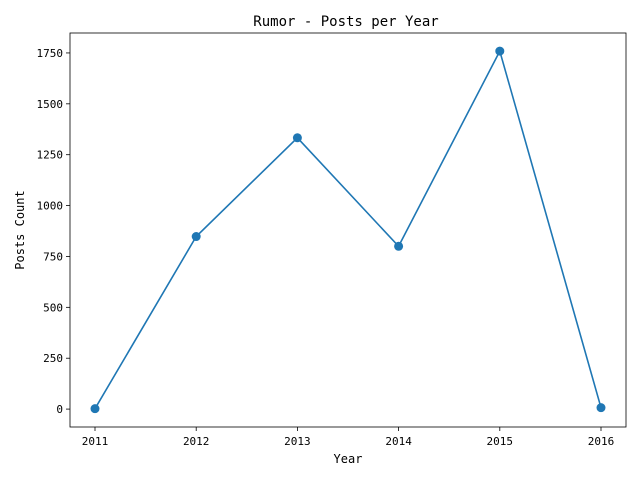  What do you see at coordinates (20, 229) in the screenshot?
I see `y-axis-label: Posts Count` at bounding box center [20, 229].